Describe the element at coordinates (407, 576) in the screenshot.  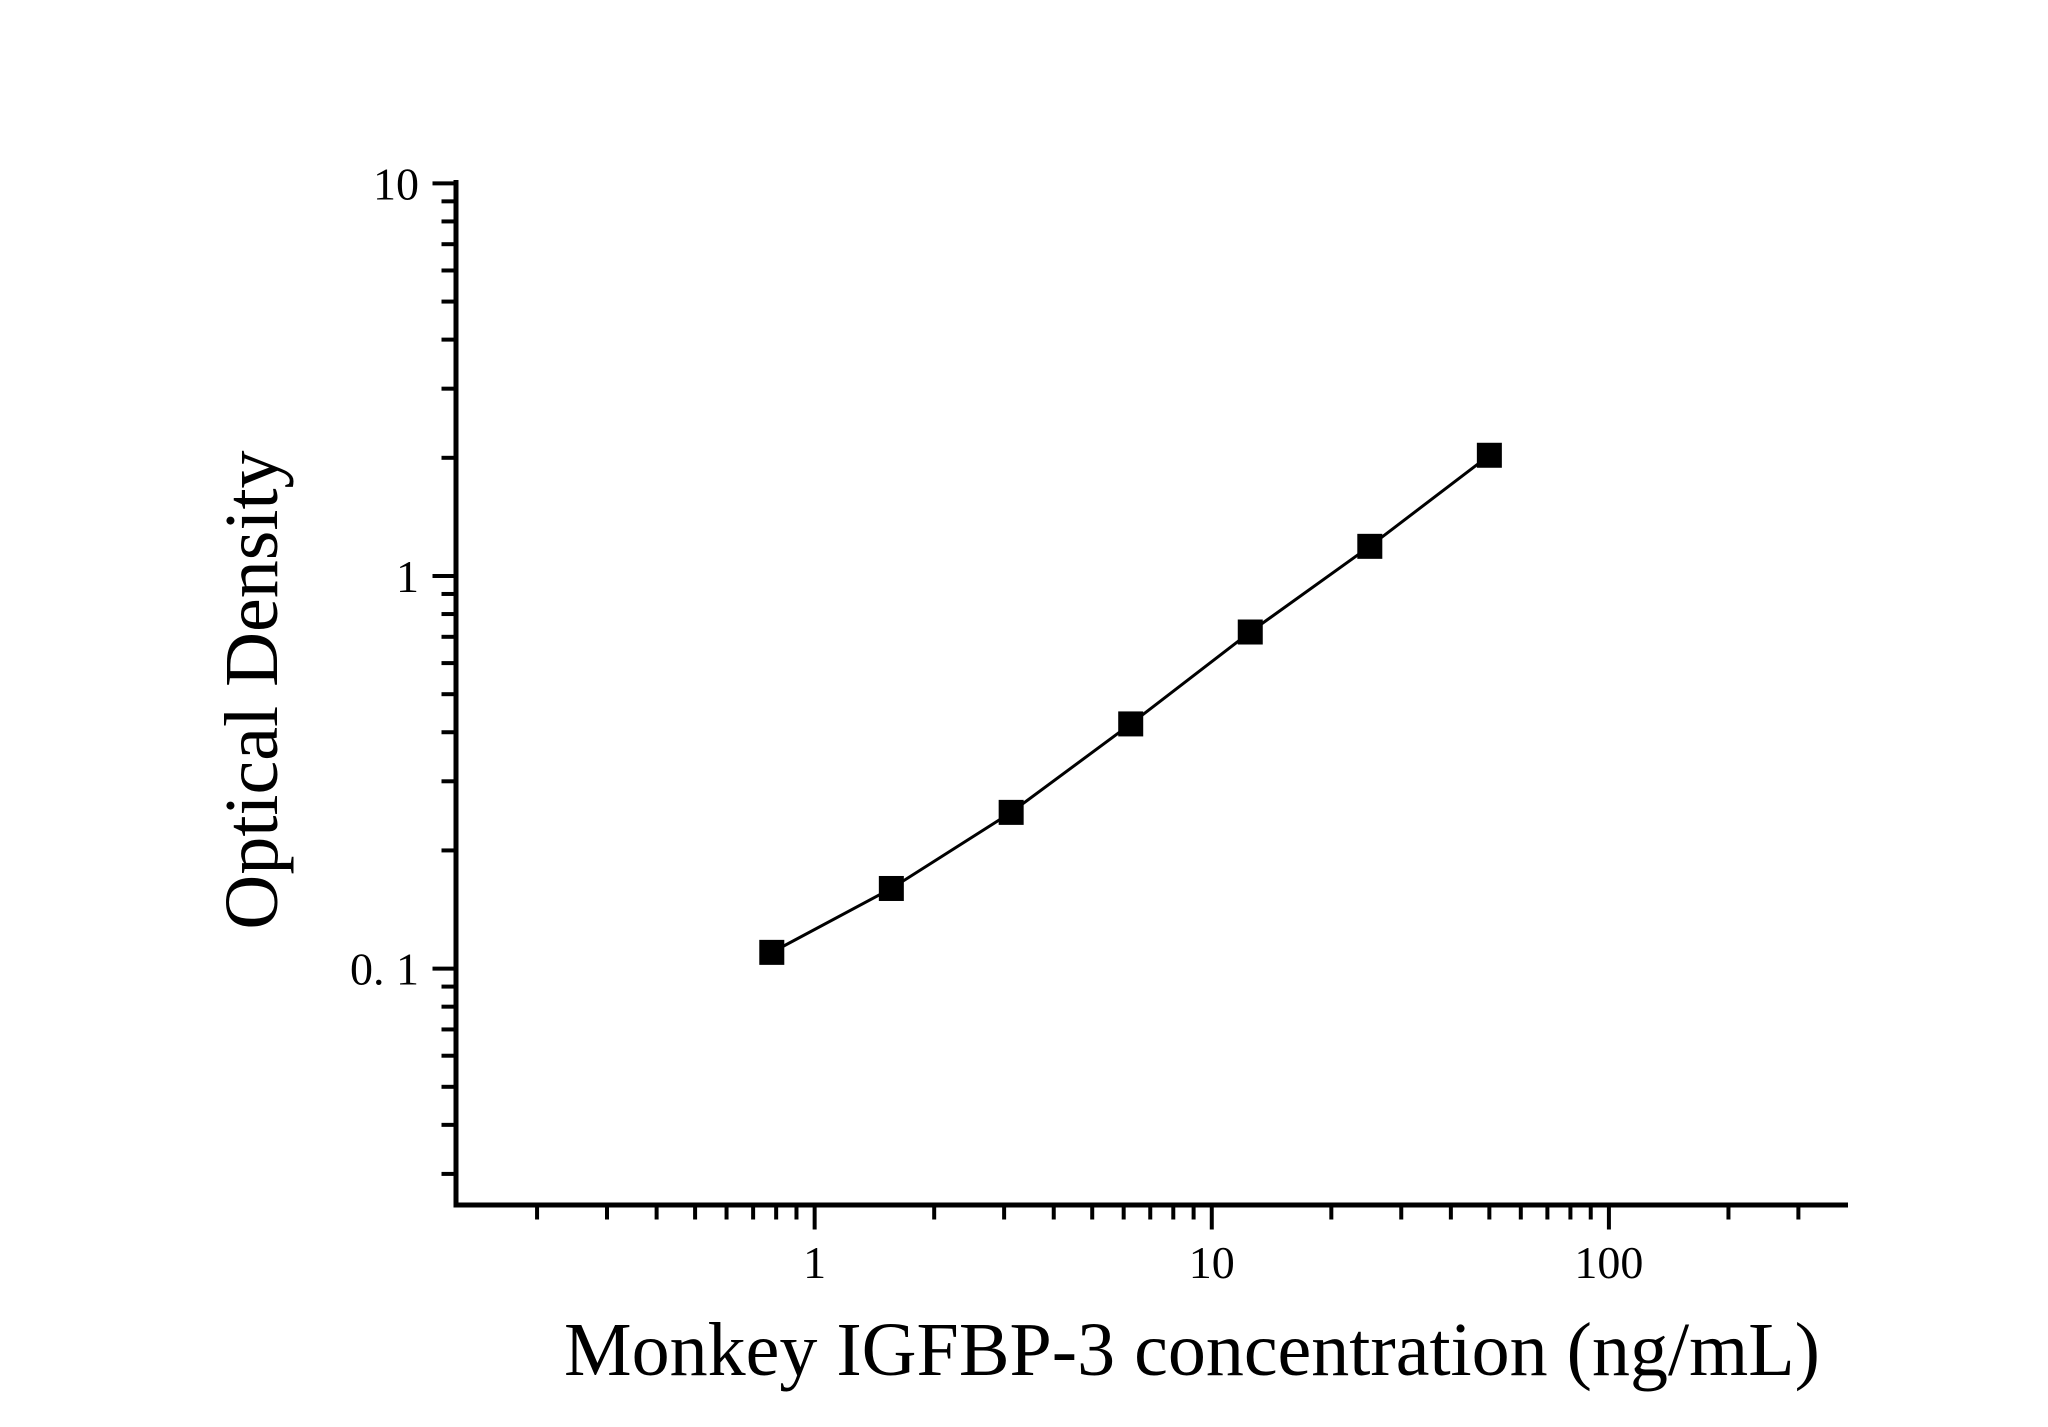
I see `y-tick-label: 1` at that location.